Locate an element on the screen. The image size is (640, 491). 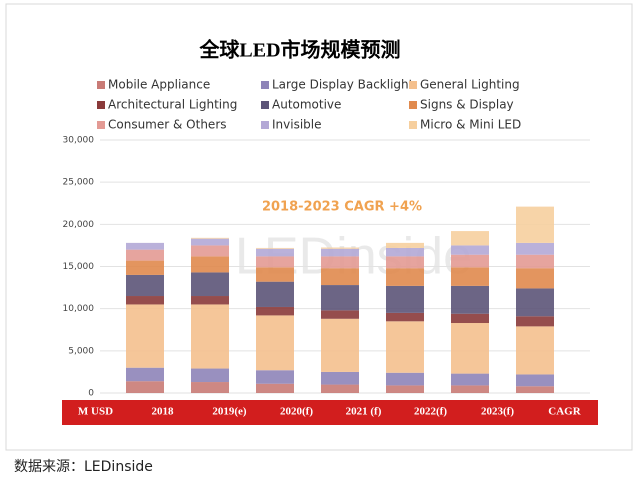
y-tick-label: 25,000 is located at coordinates (79, 183).